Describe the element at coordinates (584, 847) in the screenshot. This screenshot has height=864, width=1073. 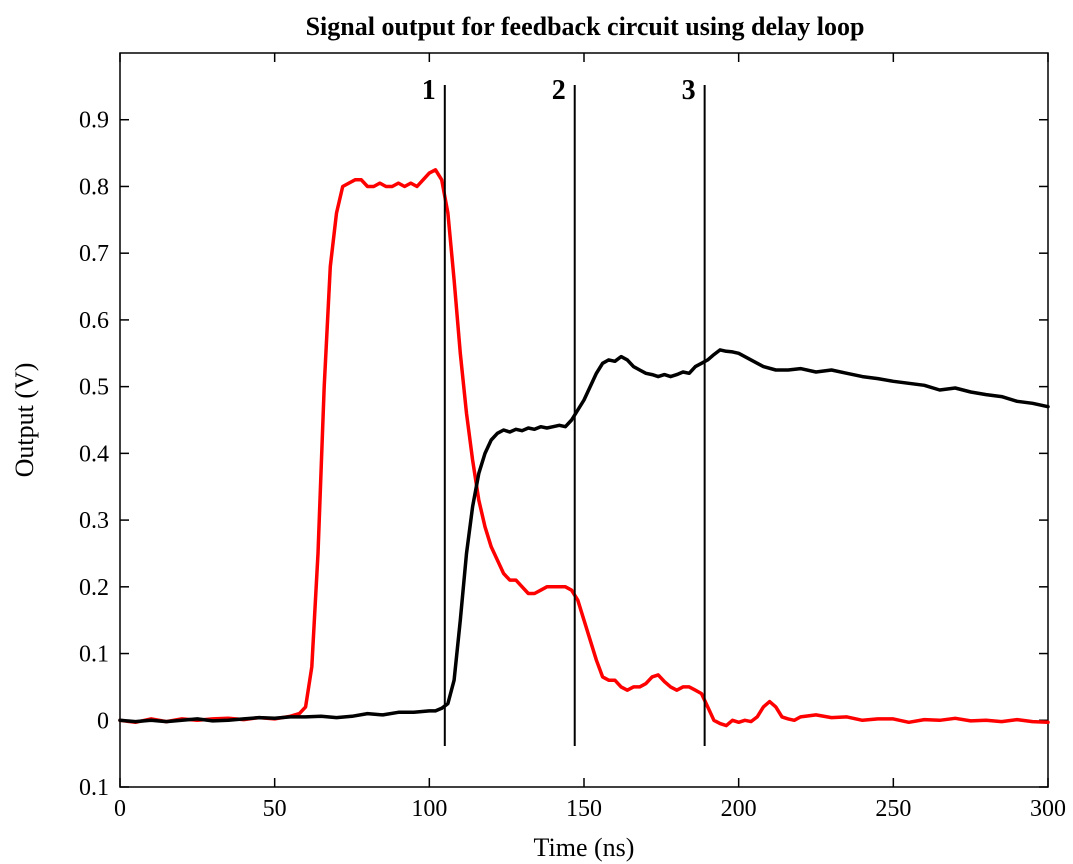
I see `x-axis-label: Time (ns)` at that location.